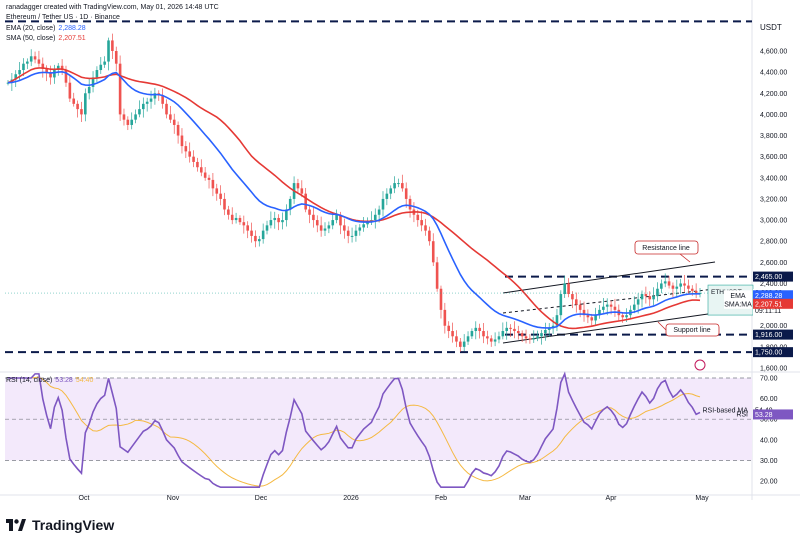  Describe the element at coordinates (773, 52) in the screenshot. I see `price-axis-tick: 4,600.00` at that location.